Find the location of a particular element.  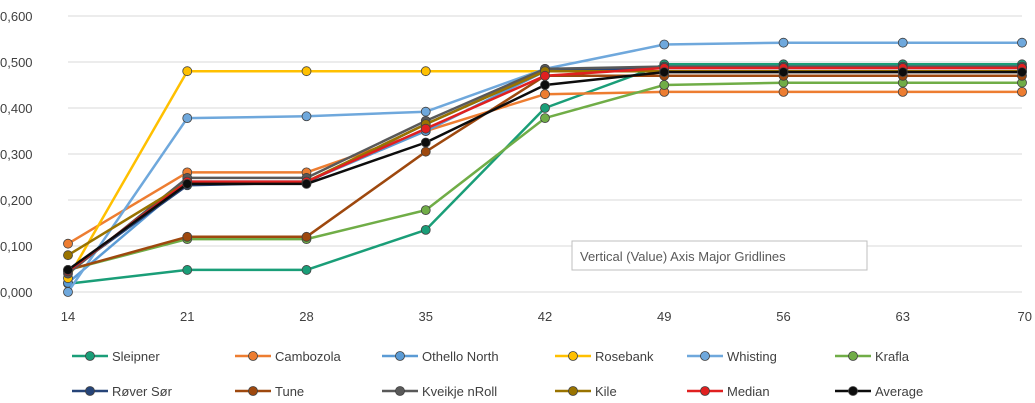

legend-item: Average is located at coordinates (879, 391).